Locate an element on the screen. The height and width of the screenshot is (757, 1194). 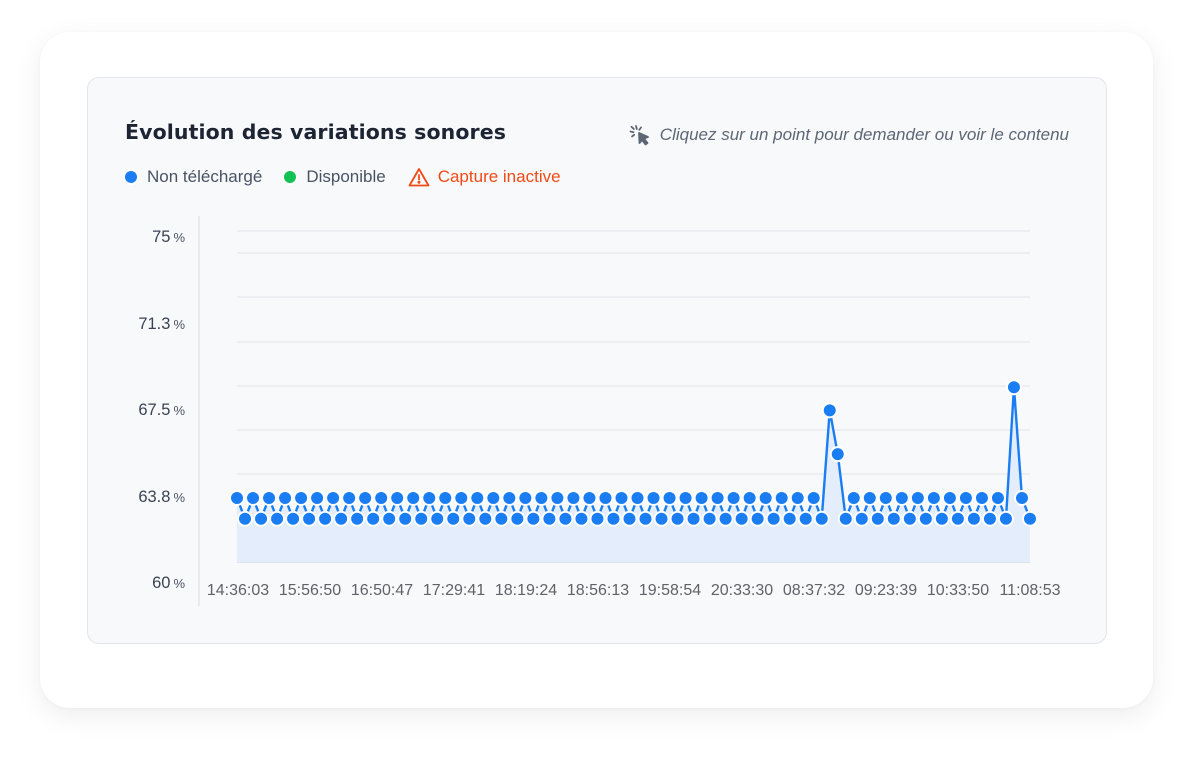
legend-item-non-telecharge: Non téléchargé is located at coordinates (193, 177).